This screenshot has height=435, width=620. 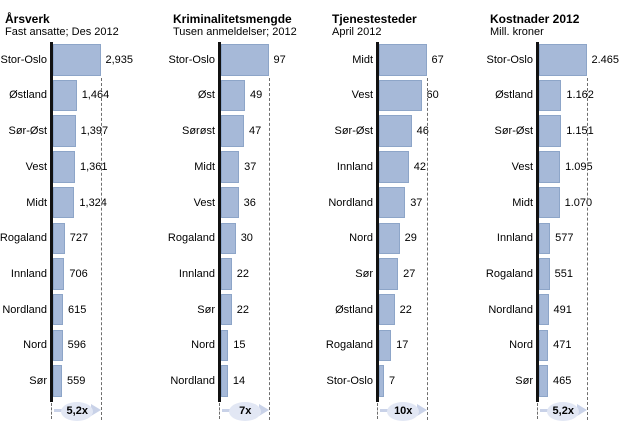 I want to click on chart-subtitle: Mill. kroner, so click(x=517, y=32).